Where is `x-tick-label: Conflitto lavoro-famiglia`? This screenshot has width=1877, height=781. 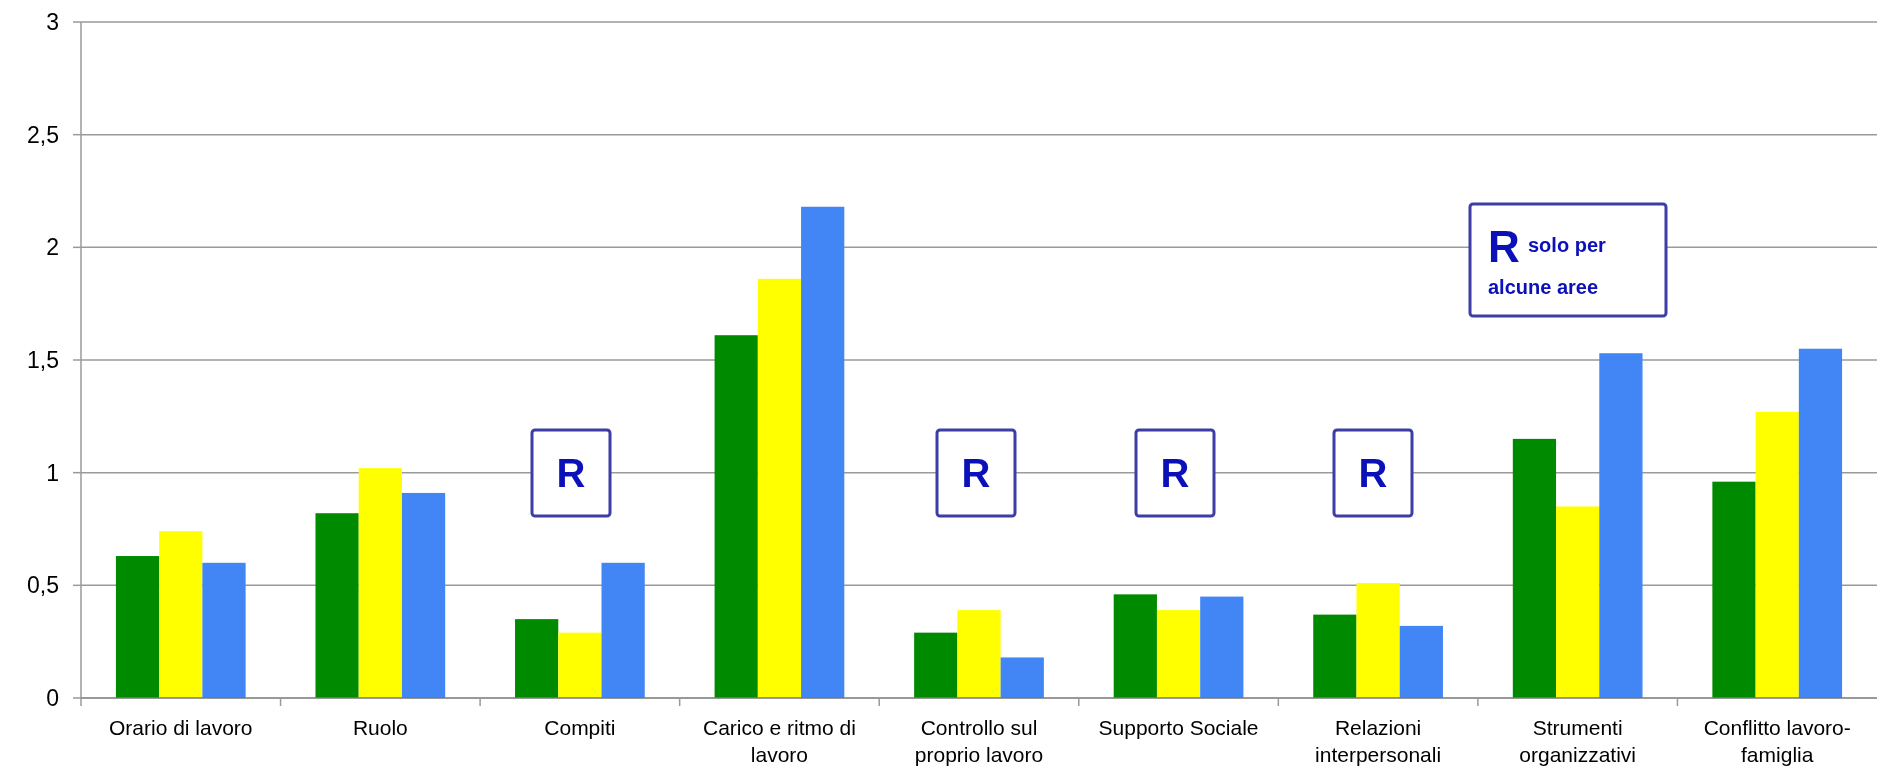 x-tick-label: Conflitto lavoro-famiglia is located at coordinates (1777, 741).